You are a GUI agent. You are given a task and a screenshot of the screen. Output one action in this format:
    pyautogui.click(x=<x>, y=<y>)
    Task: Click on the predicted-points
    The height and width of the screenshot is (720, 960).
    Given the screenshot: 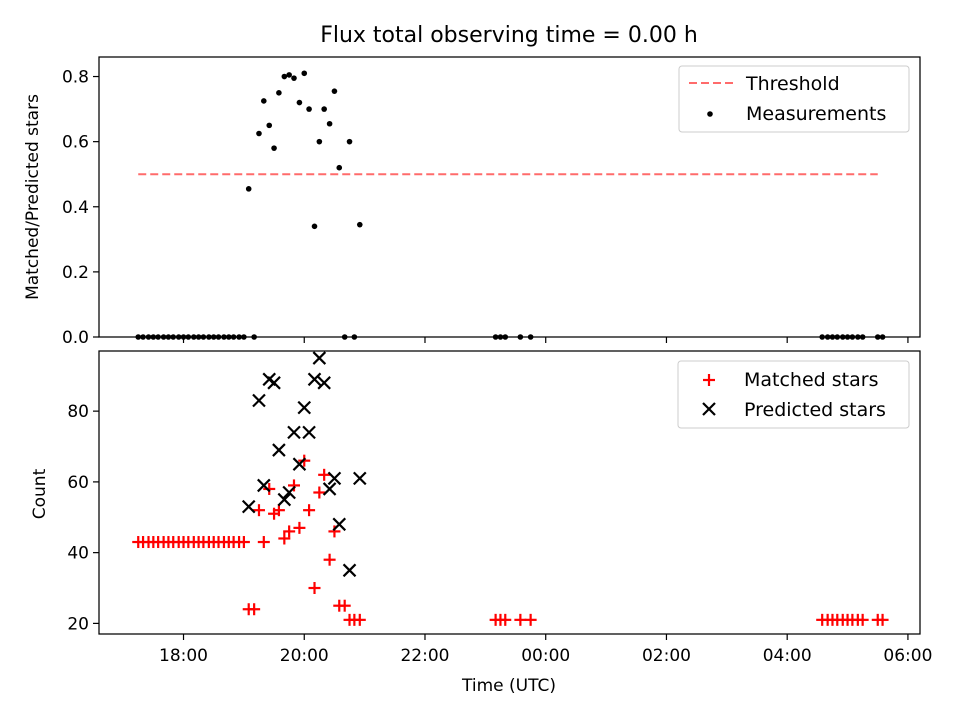 What is the action you would take?
    pyautogui.click(x=304, y=464)
    